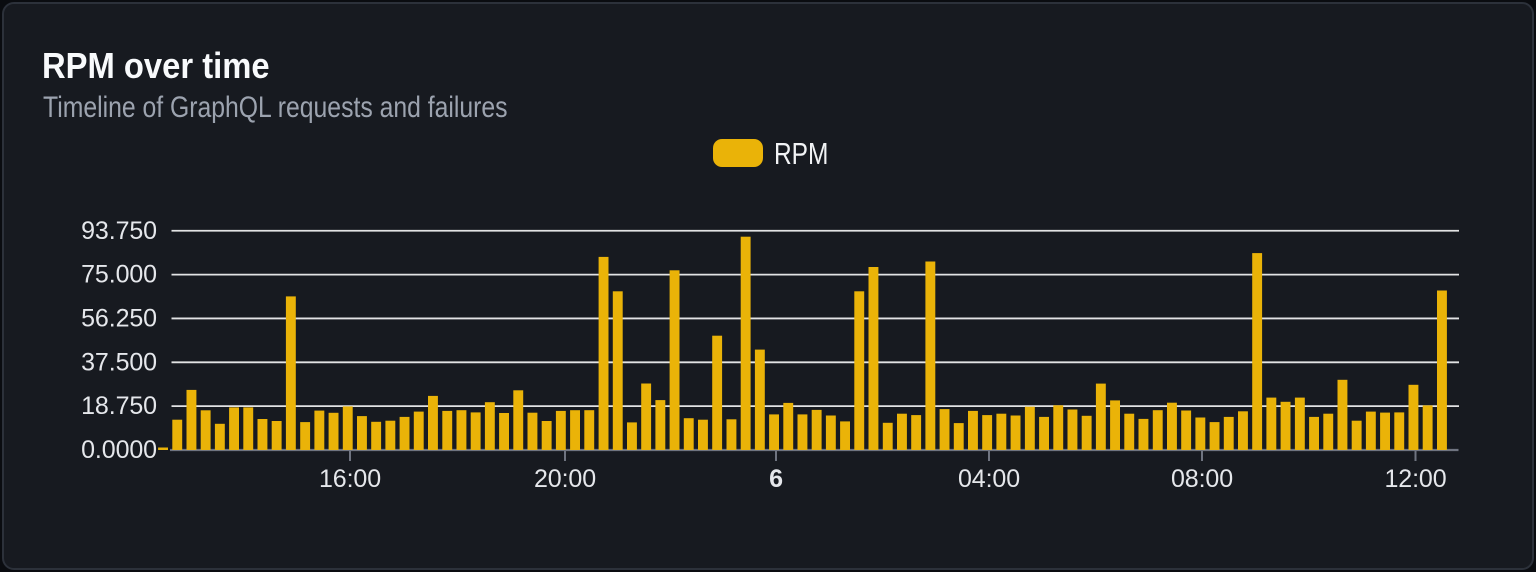 This screenshot has height=572, width=1536. Describe the element at coordinates (119, 406) in the screenshot. I see `svg-text: 18.750` at that location.